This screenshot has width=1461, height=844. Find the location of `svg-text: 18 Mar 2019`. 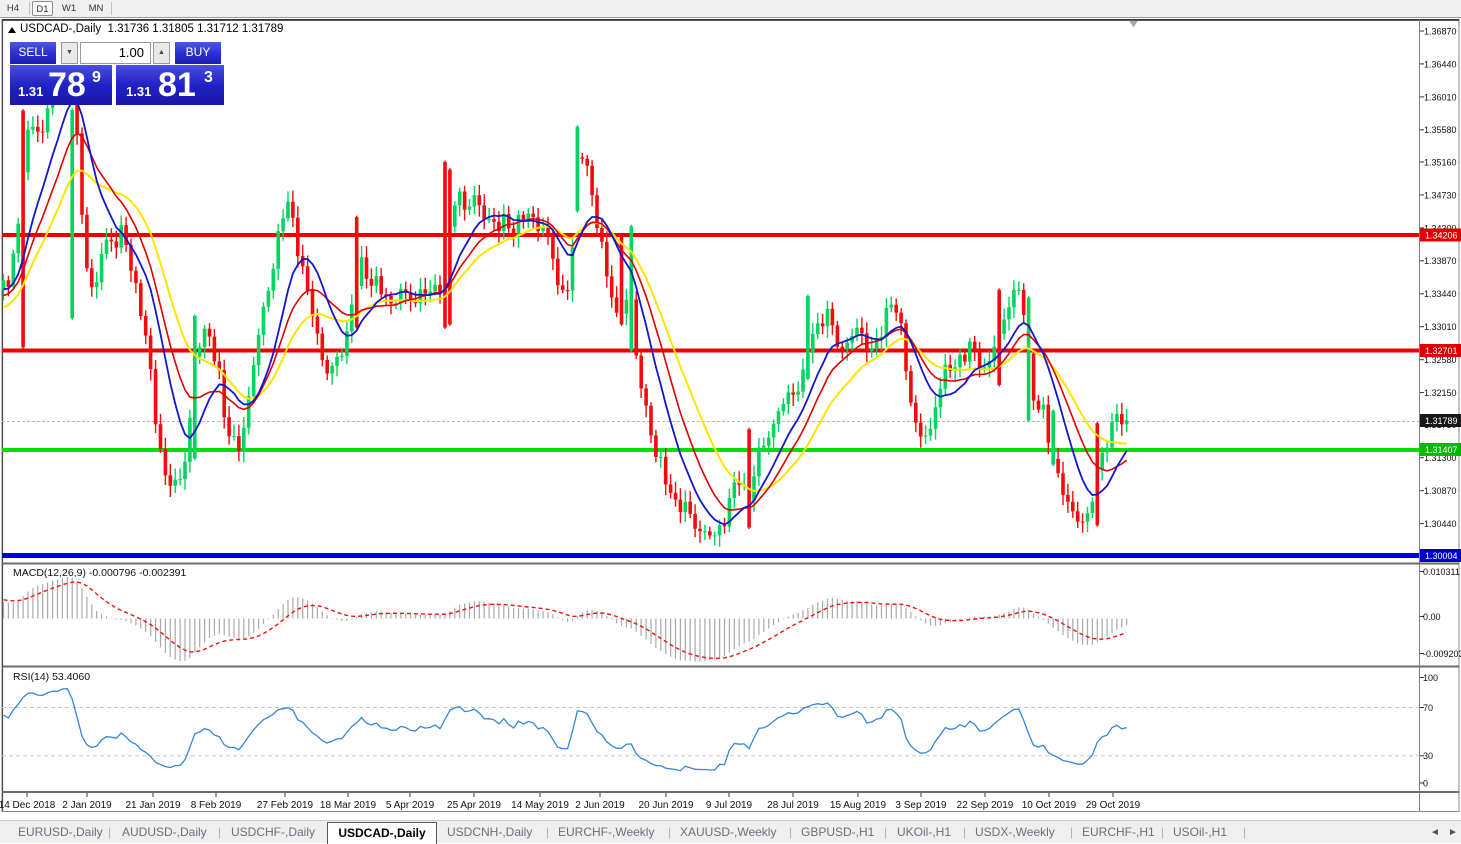

svg-text: 18 Mar 2019 is located at coordinates (348, 805).